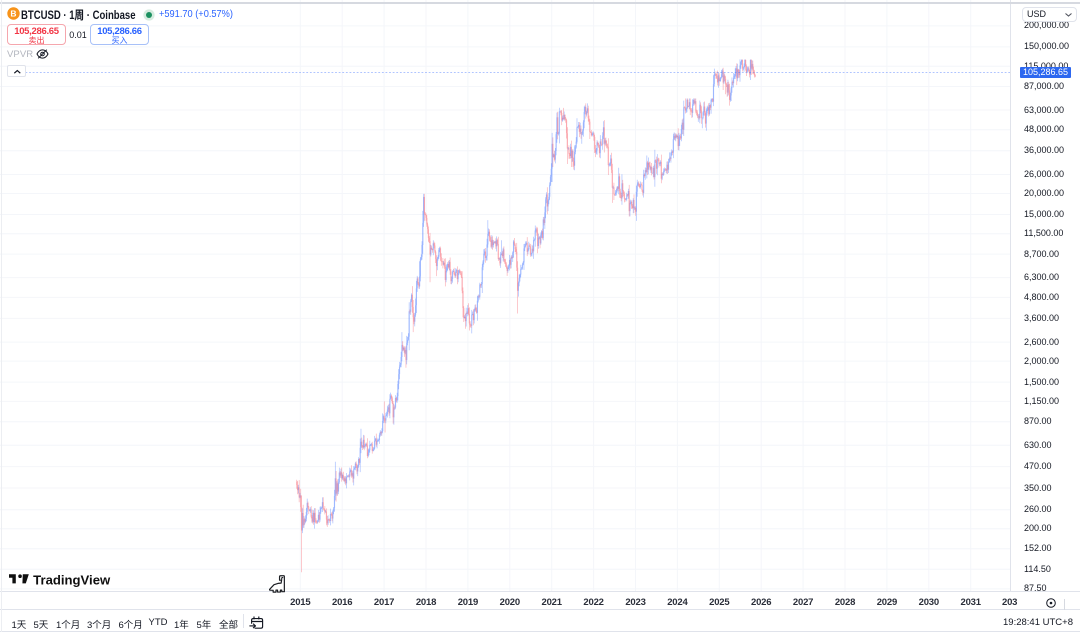  Describe the element at coordinates (13, 13) in the screenshot. I see `svg-text: B` at that location.